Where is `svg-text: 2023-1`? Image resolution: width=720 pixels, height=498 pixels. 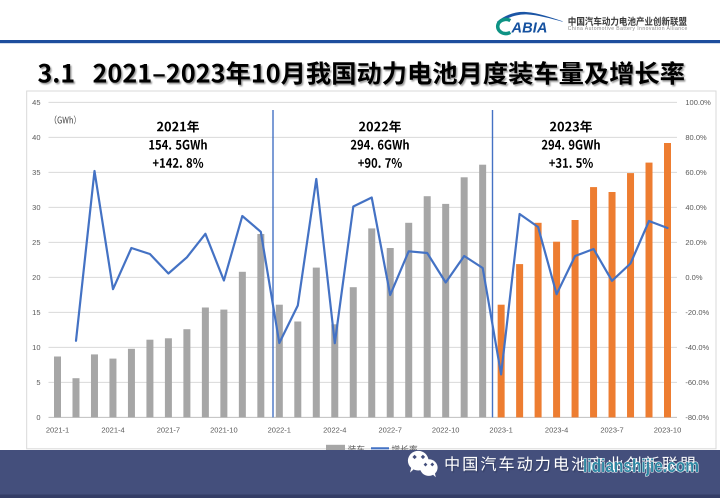
svg-text: 2023-1 is located at coordinates (500, 429).